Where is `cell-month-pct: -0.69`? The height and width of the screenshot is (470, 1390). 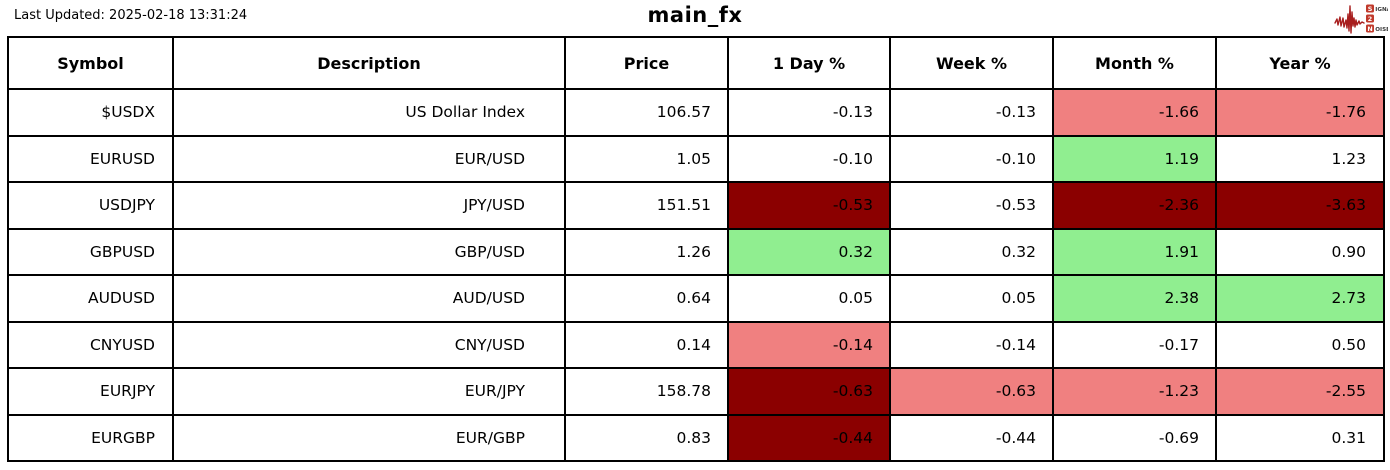 cell-month-pct: -0.69 is located at coordinates (1134, 437).